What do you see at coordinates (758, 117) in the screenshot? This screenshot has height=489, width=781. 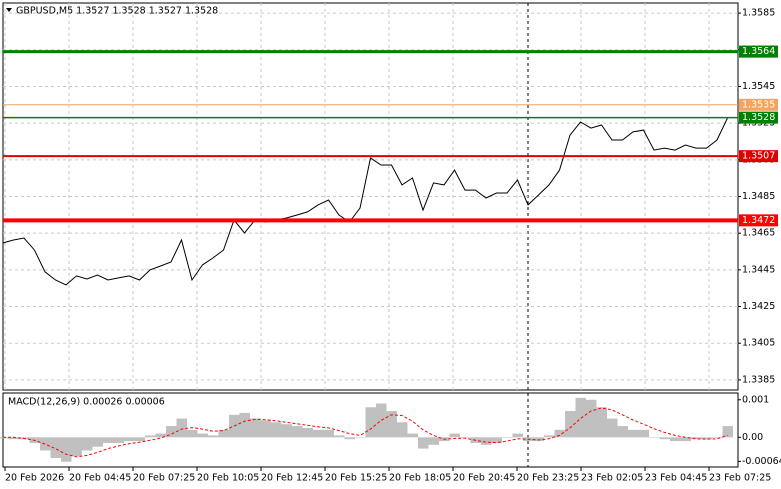 I see `level-label: 1.3528` at bounding box center [758, 117].